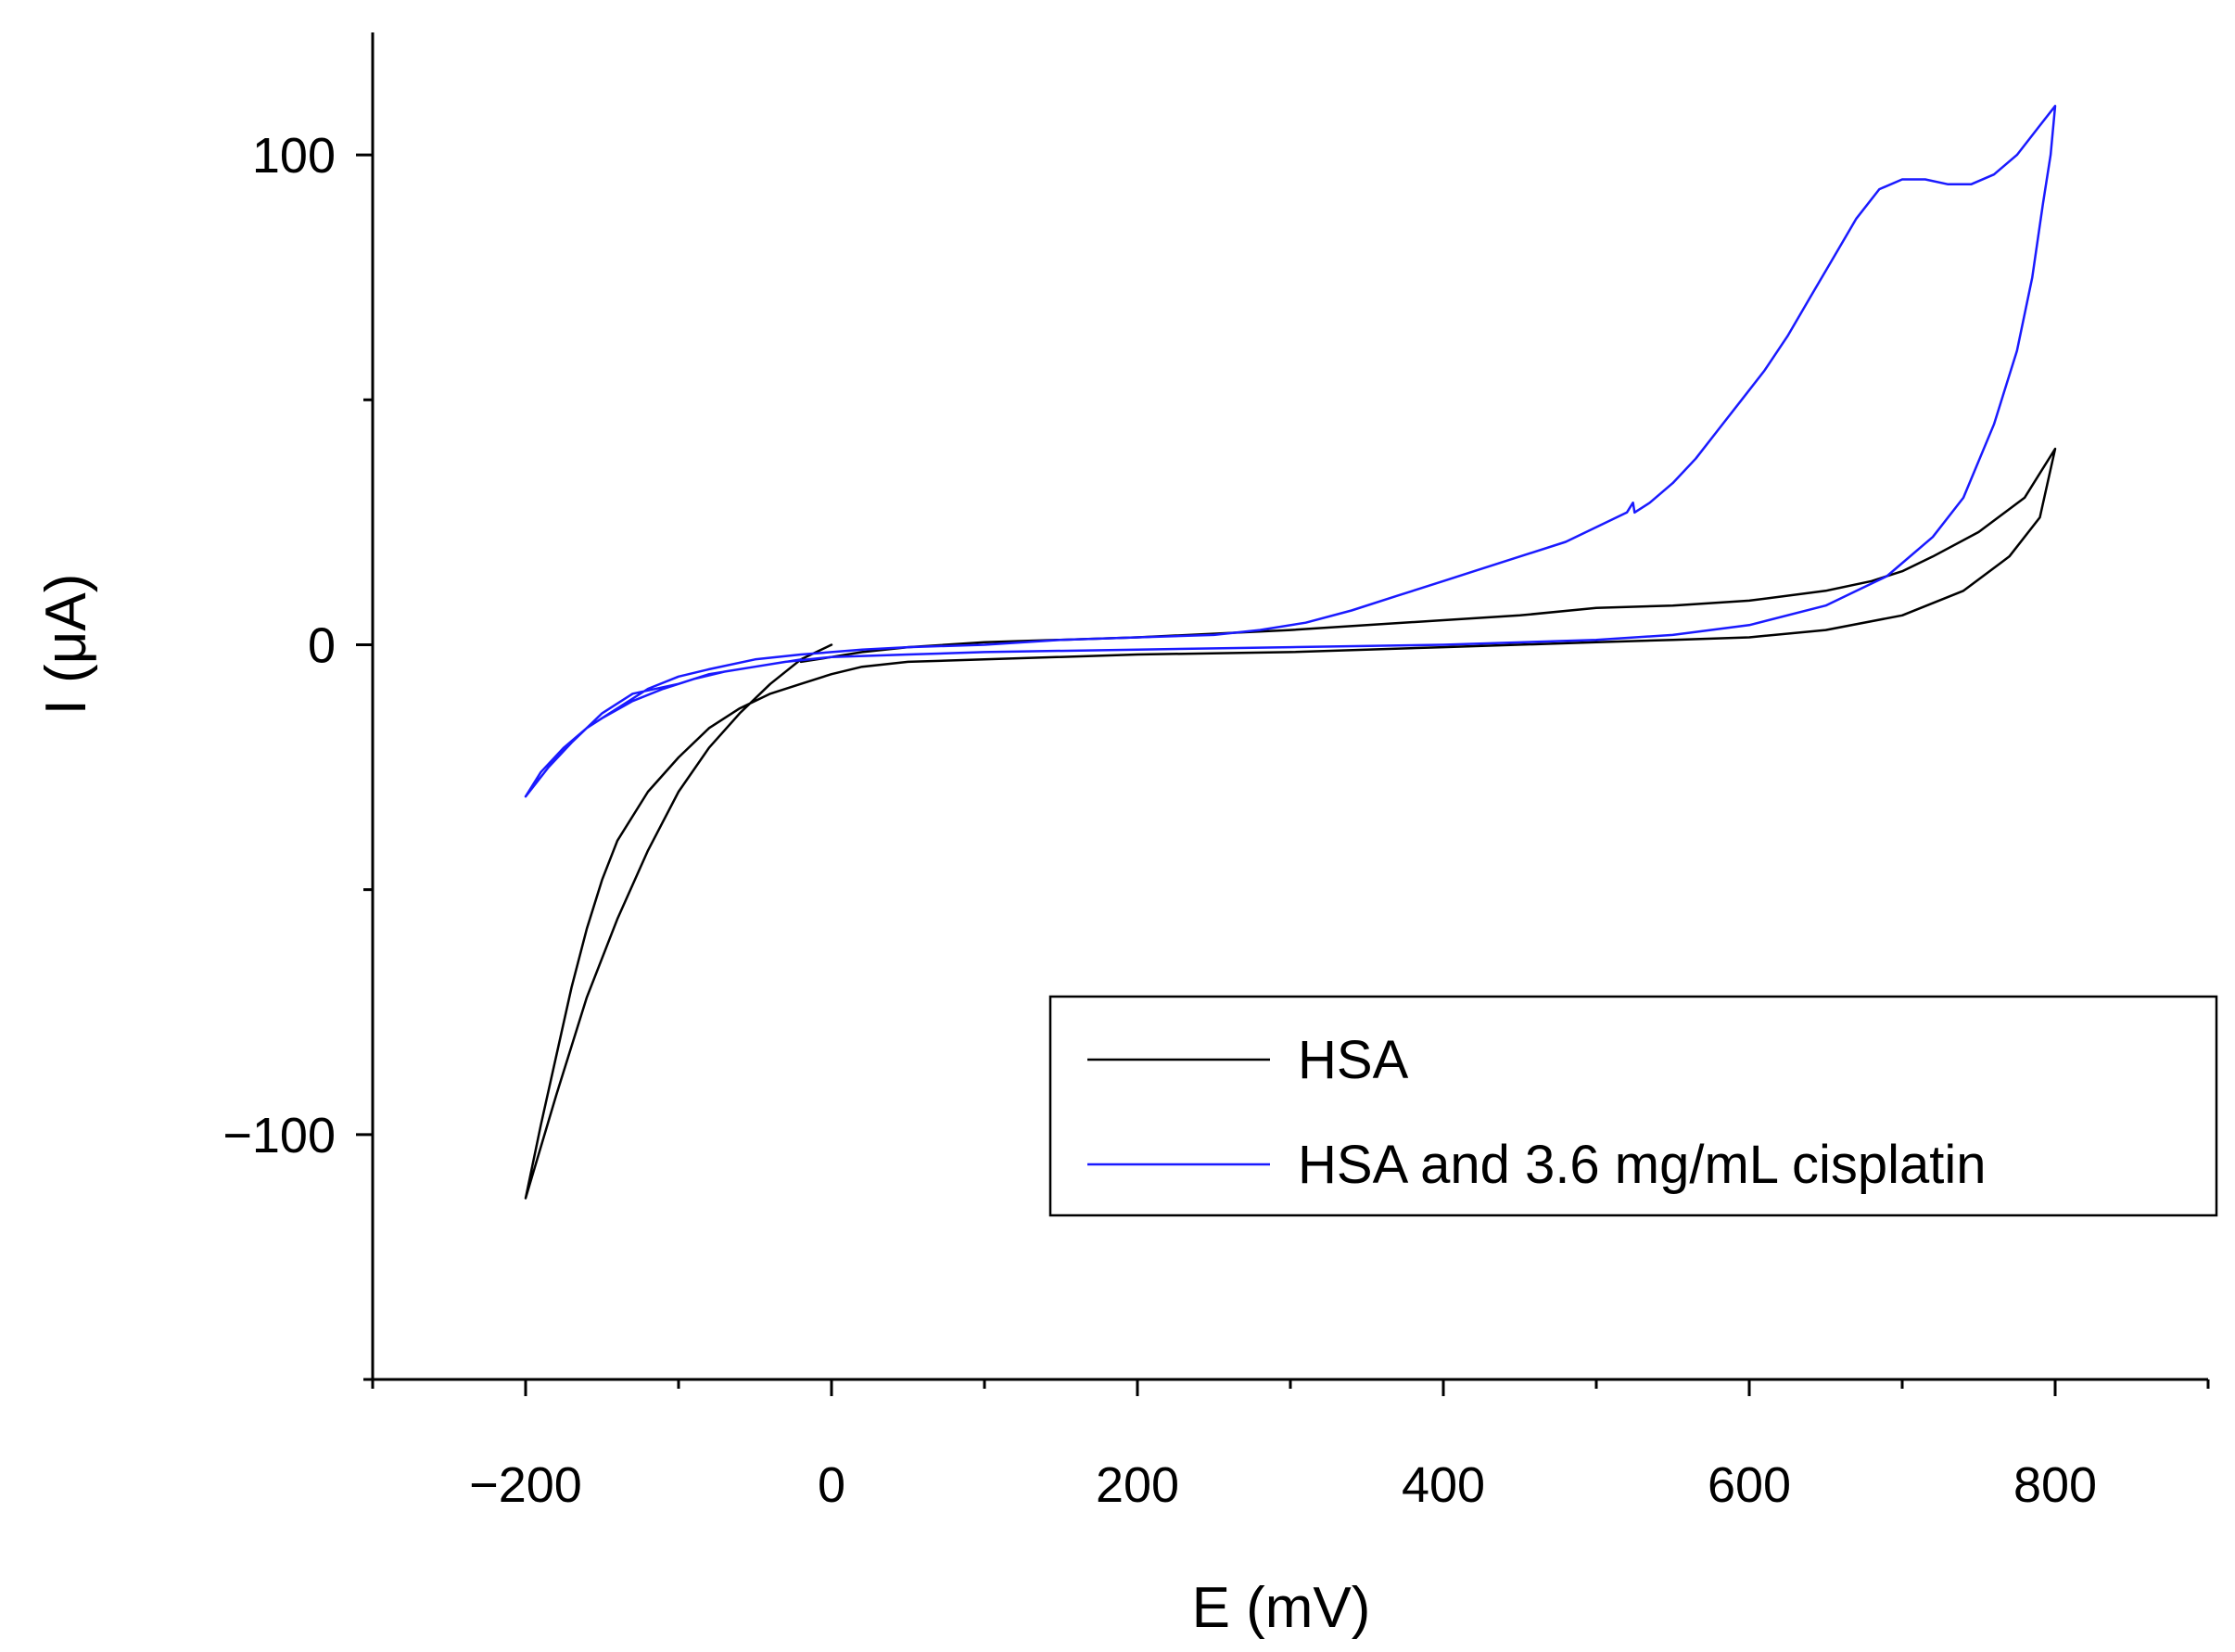 The height and width of the screenshot is (1652, 2235). What do you see at coordinates (294, 156) in the screenshot?
I see `y-tick-label: 100` at bounding box center [294, 156].